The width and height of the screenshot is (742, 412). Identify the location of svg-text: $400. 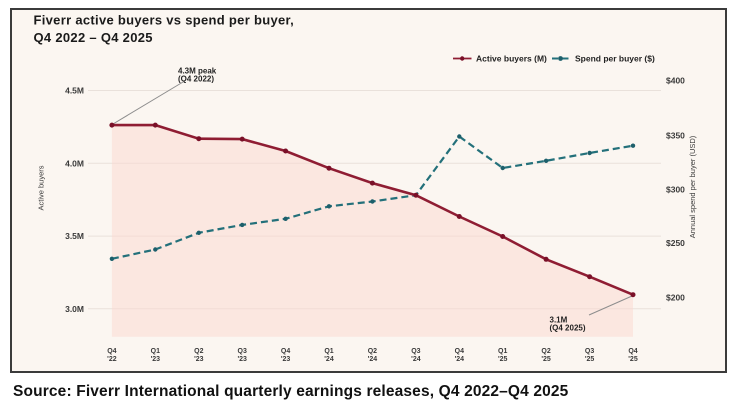
(675, 81).